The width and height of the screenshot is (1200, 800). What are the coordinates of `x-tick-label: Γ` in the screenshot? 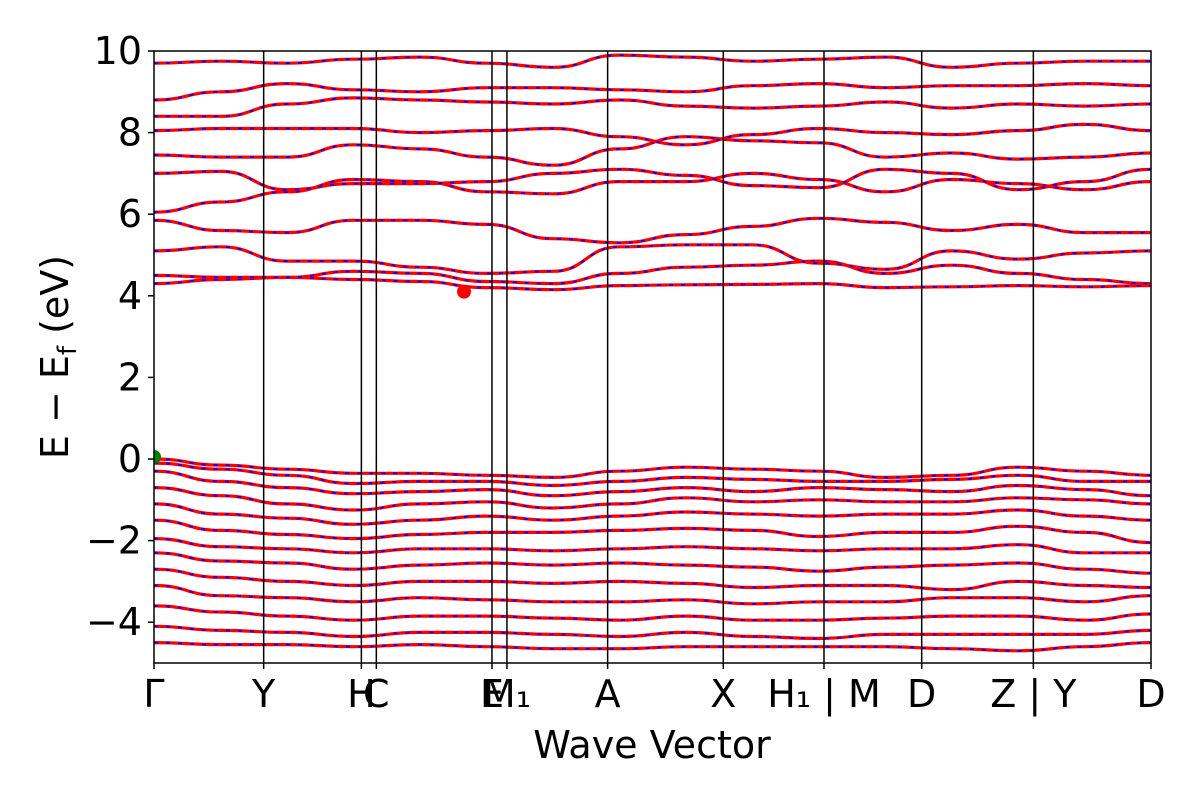 It's located at (153, 694).